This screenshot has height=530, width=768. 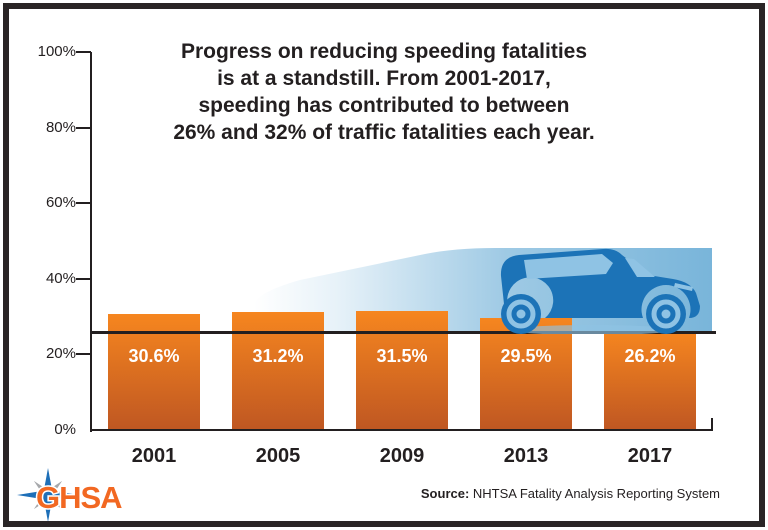 I want to click on y-label-40: 40%, so click(x=60, y=278).